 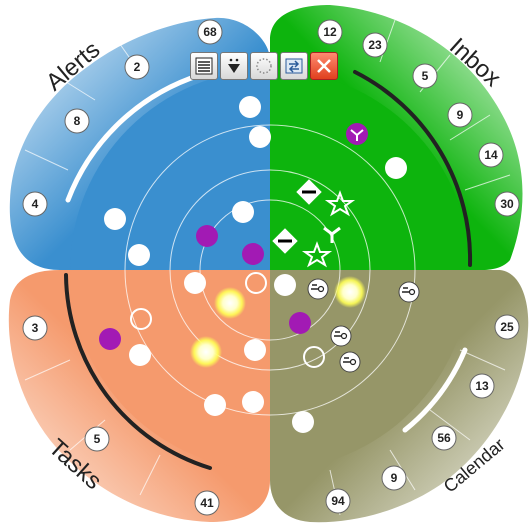 I want to click on list-icon, so click(x=204, y=66).